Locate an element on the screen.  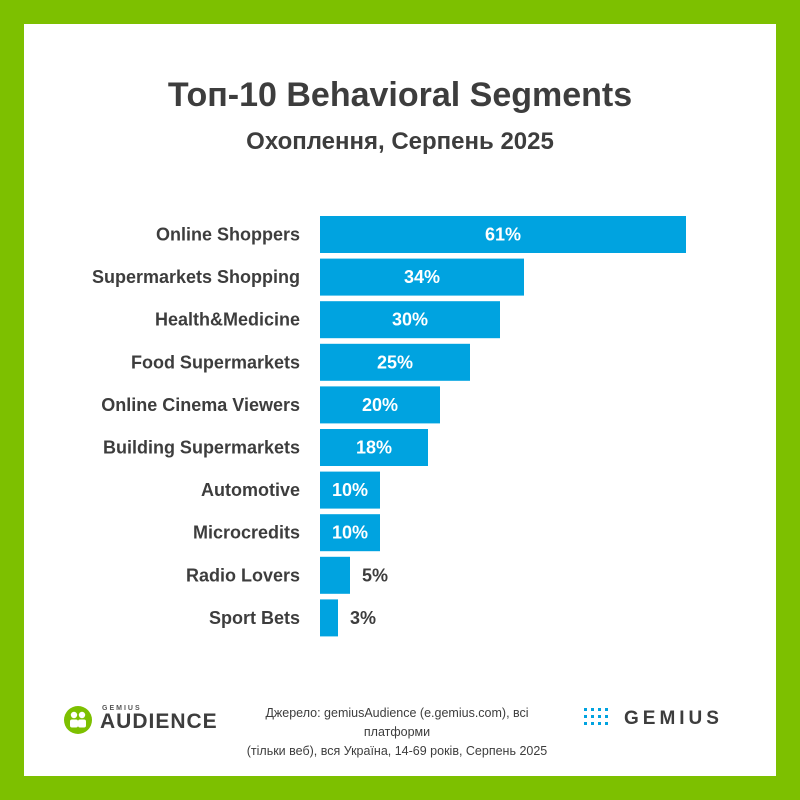
category-label: Sport Bets is located at coordinates (254, 618).